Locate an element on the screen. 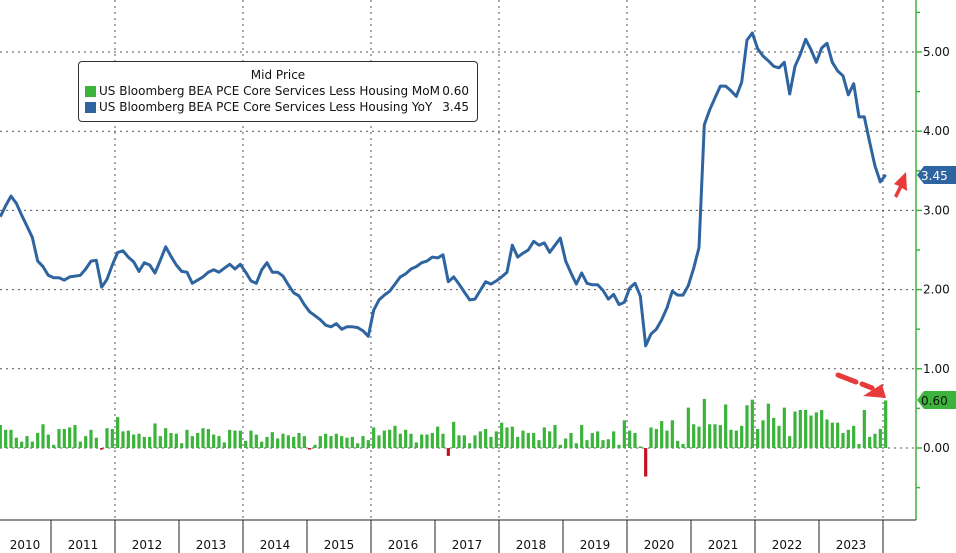  last-value-yoy: 3.45 is located at coordinates (934, 176).